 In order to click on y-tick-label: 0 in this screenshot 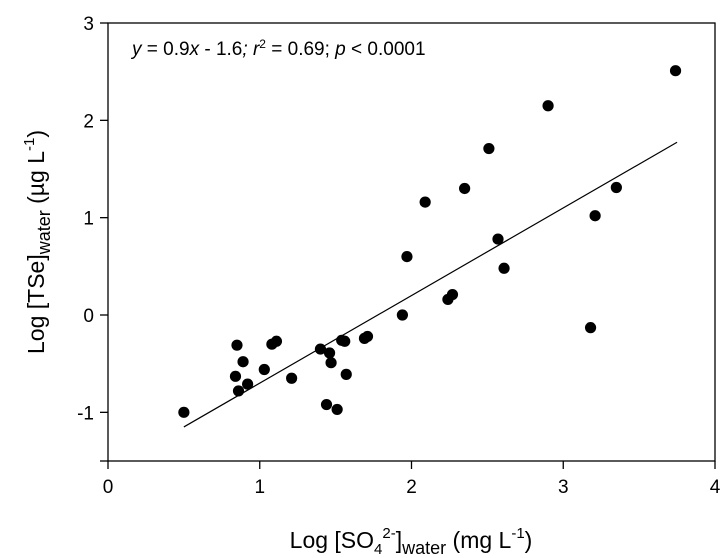, I will do `click(88, 316)`.